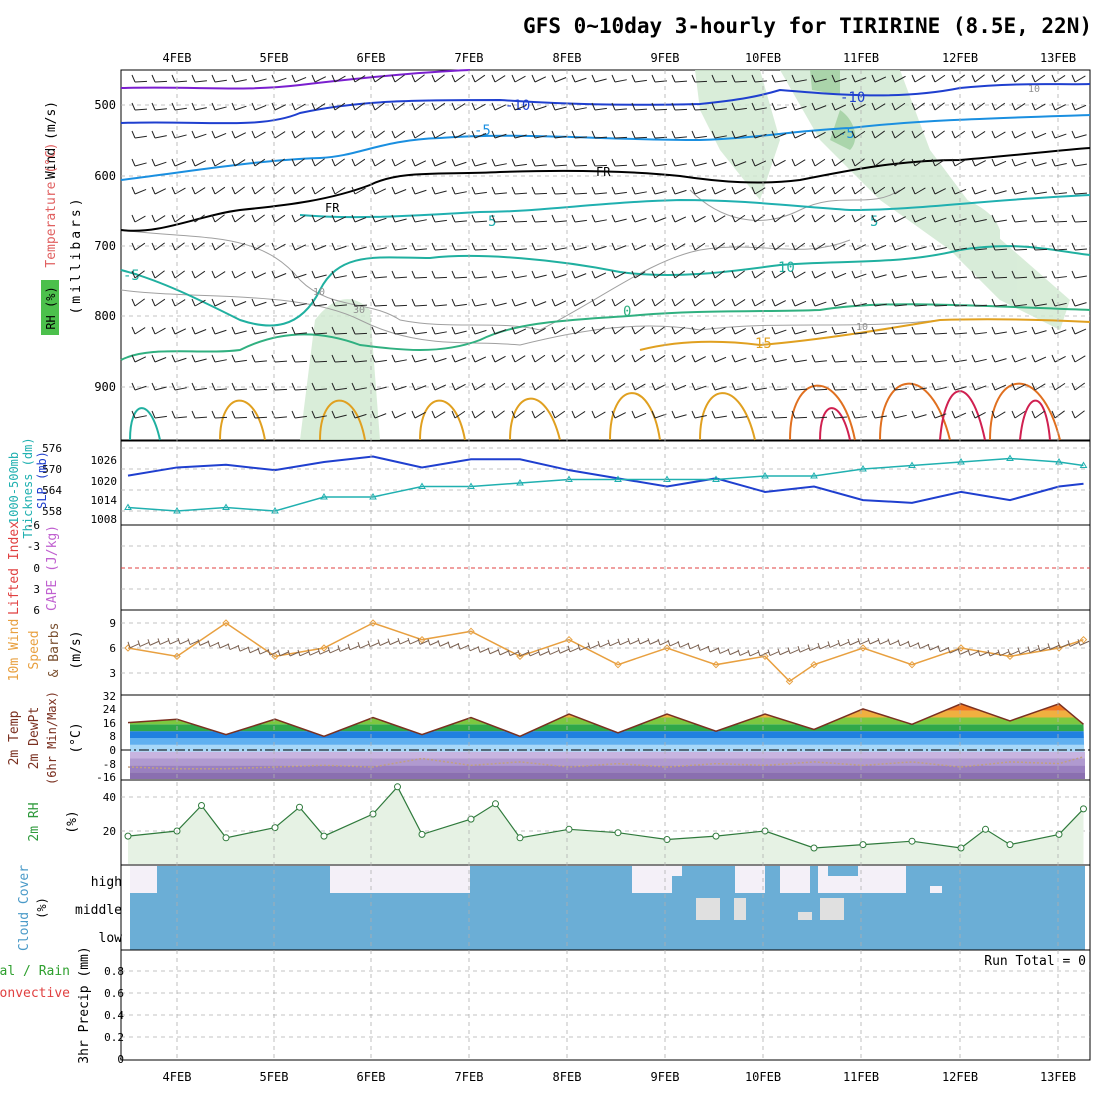  What do you see at coordinates (51, 307) in the screenshot?
I see `upper-ylabel-rh: RH (%)` at bounding box center [51, 307].